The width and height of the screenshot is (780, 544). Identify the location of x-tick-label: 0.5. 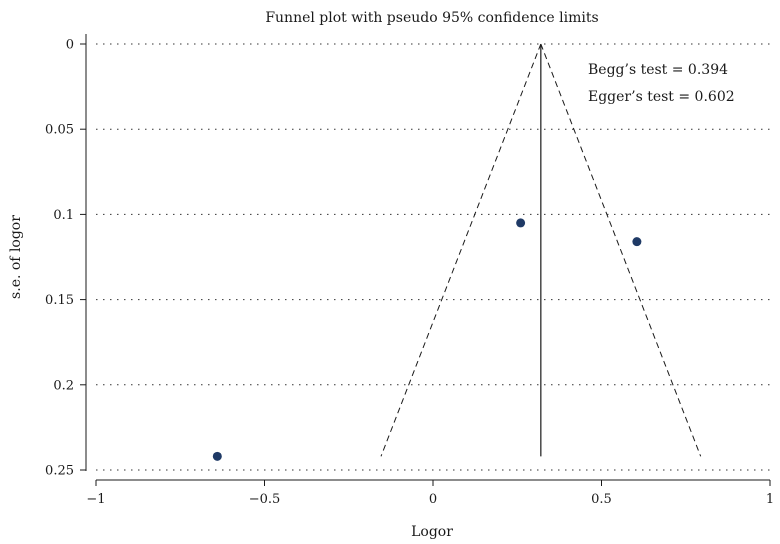
(601, 499).